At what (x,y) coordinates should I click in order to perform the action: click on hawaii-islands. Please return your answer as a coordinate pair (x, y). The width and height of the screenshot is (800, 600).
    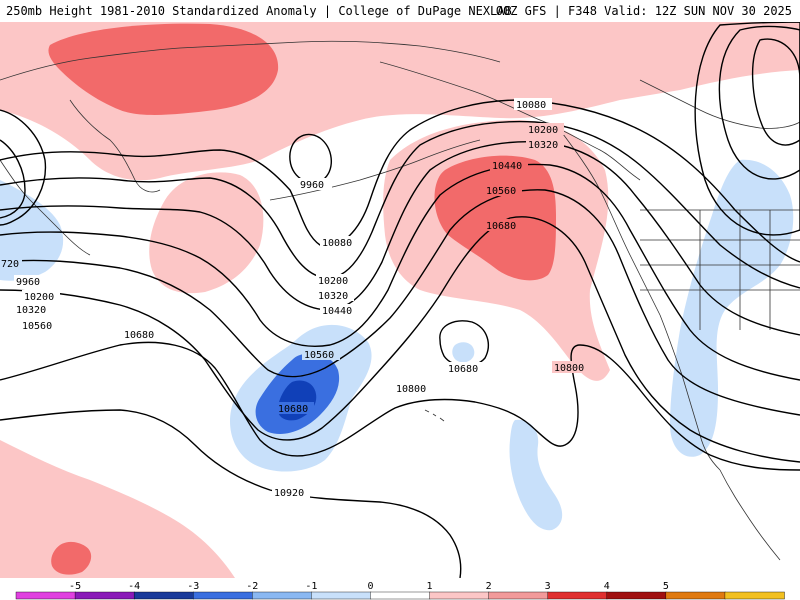
    Looking at the image, I should click on (434, 415).